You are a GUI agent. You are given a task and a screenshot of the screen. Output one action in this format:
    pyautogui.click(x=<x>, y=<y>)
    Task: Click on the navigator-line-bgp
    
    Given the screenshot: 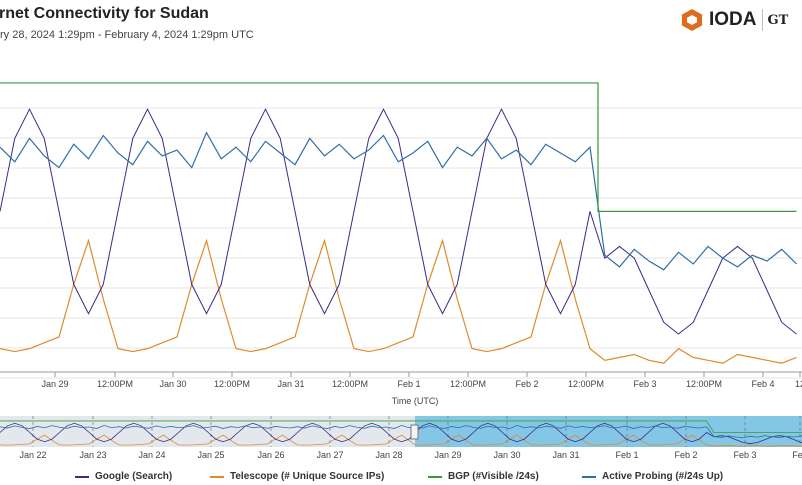 What is the action you would take?
    pyautogui.click(x=401, y=426)
    